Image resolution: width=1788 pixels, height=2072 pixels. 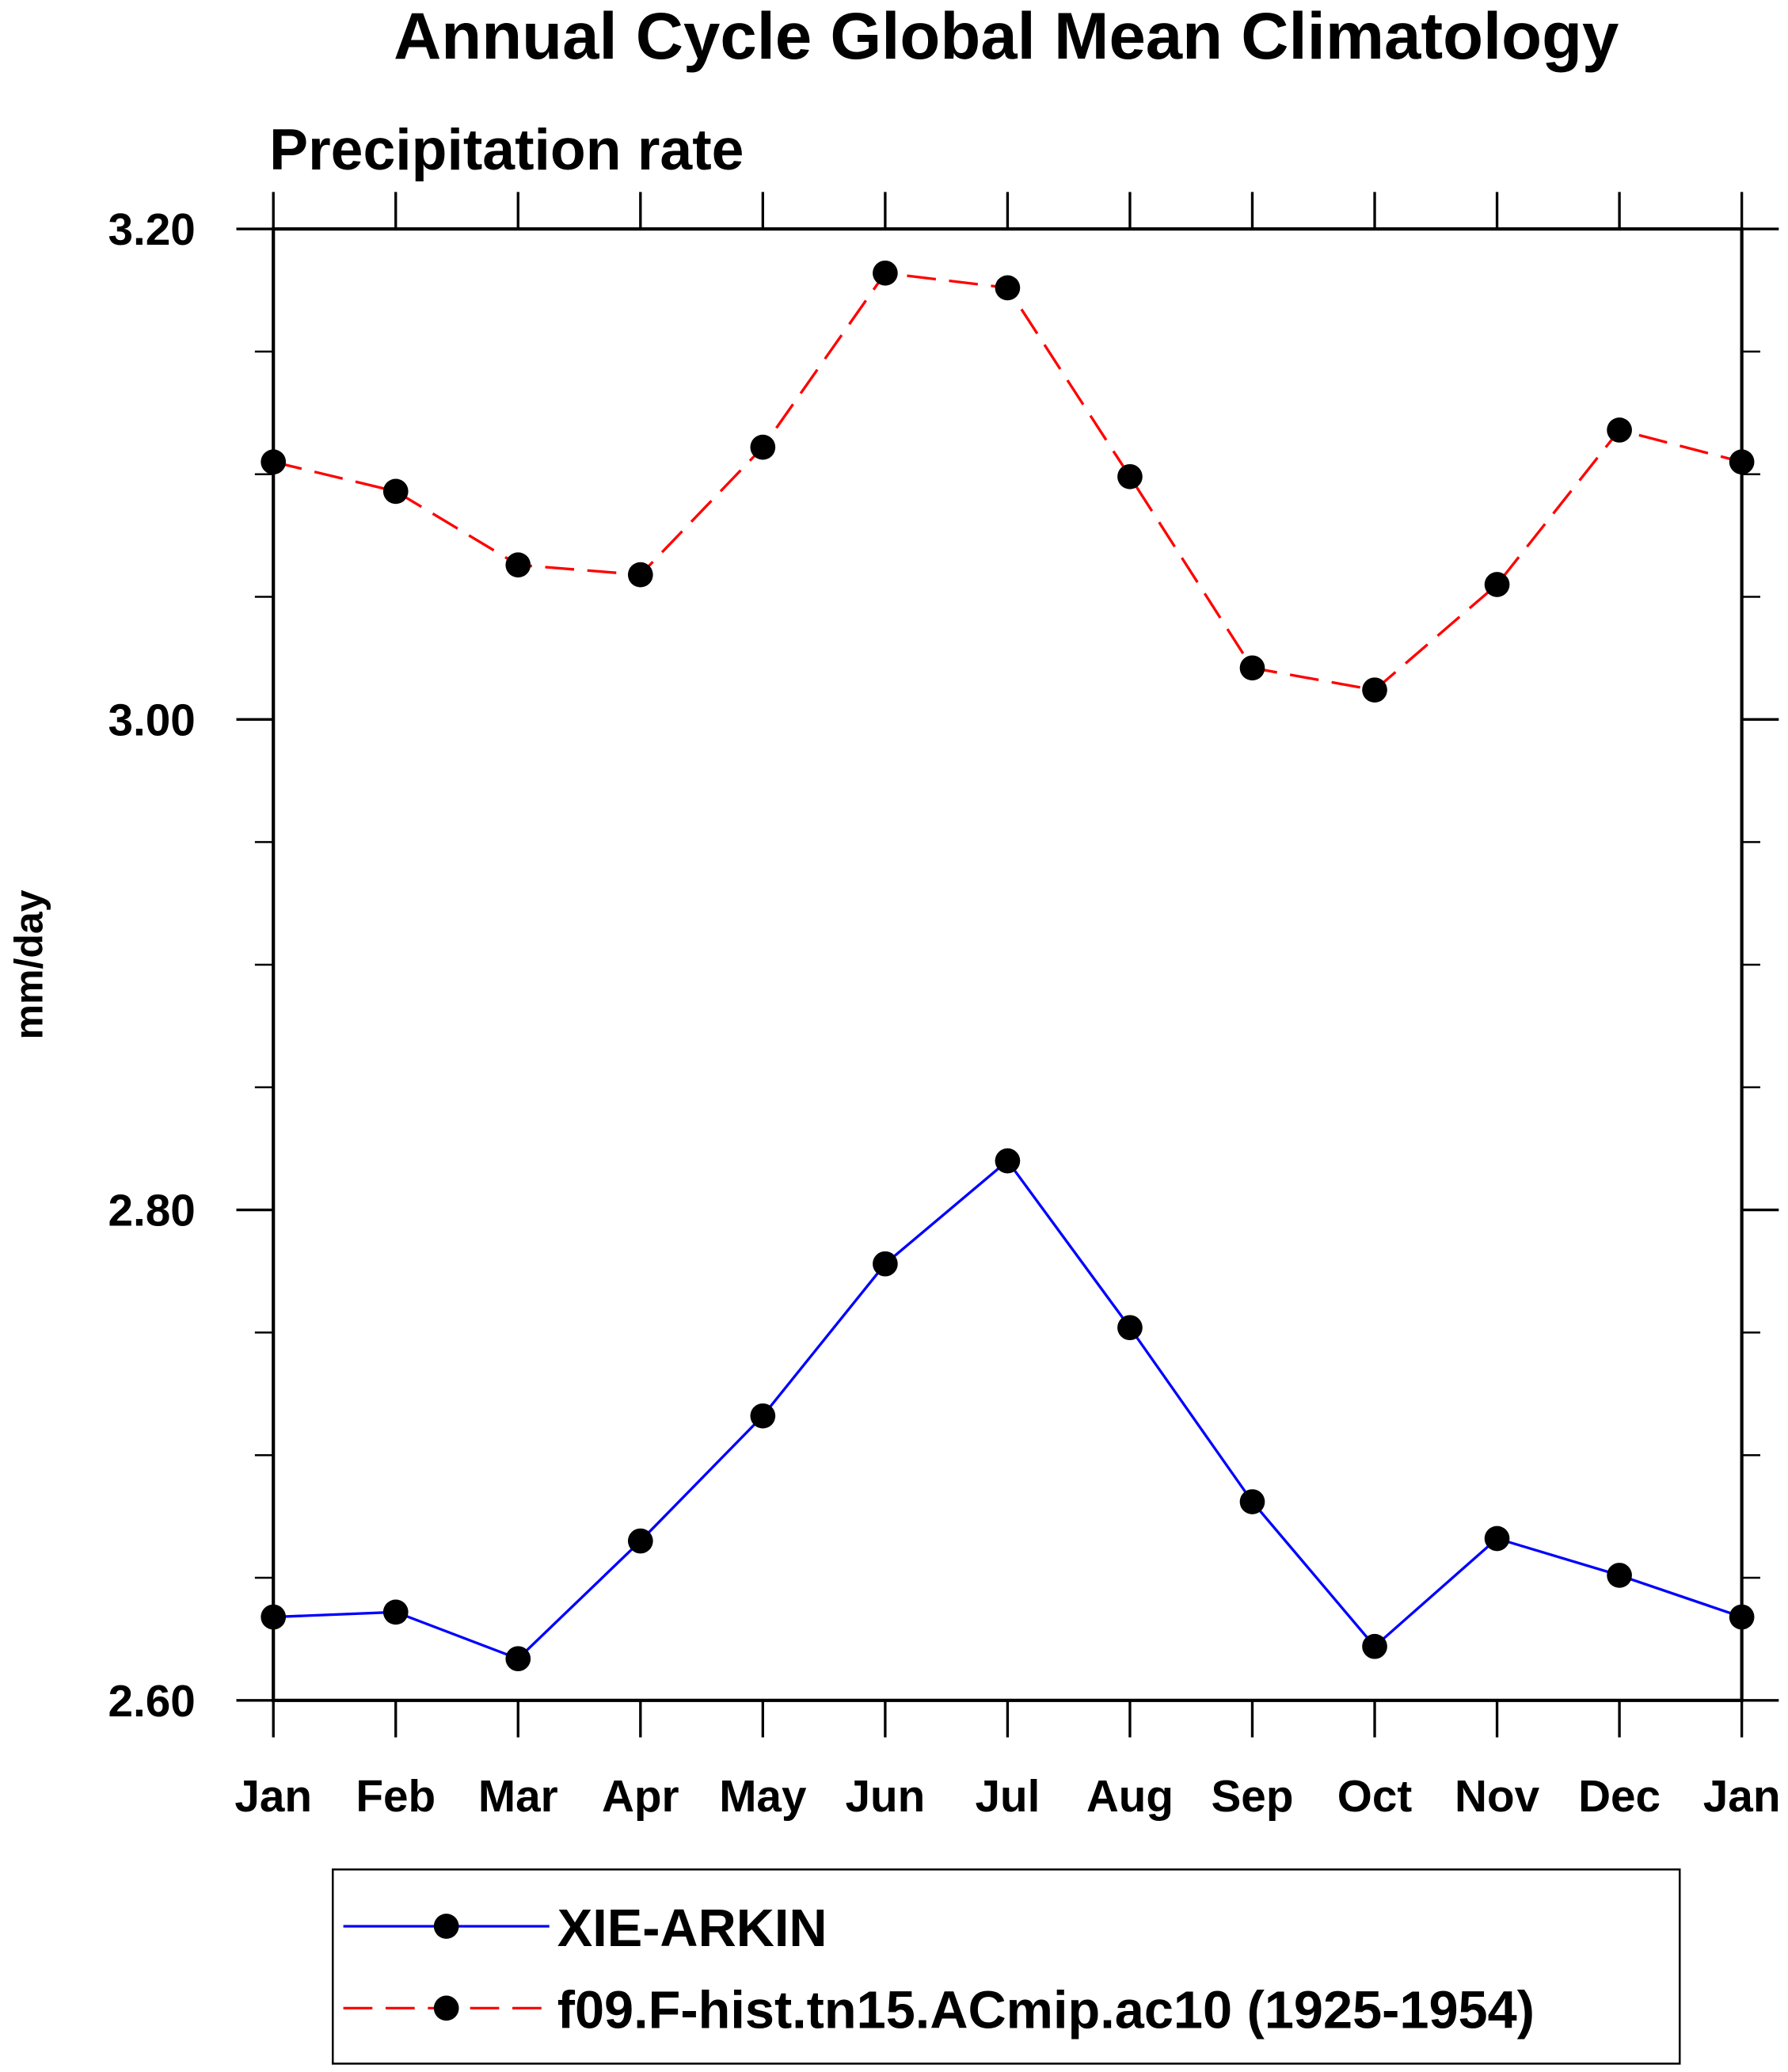 What do you see at coordinates (518, 1797) in the screenshot?
I see `x-tick-label: Mar` at bounding box center [518, 1797].